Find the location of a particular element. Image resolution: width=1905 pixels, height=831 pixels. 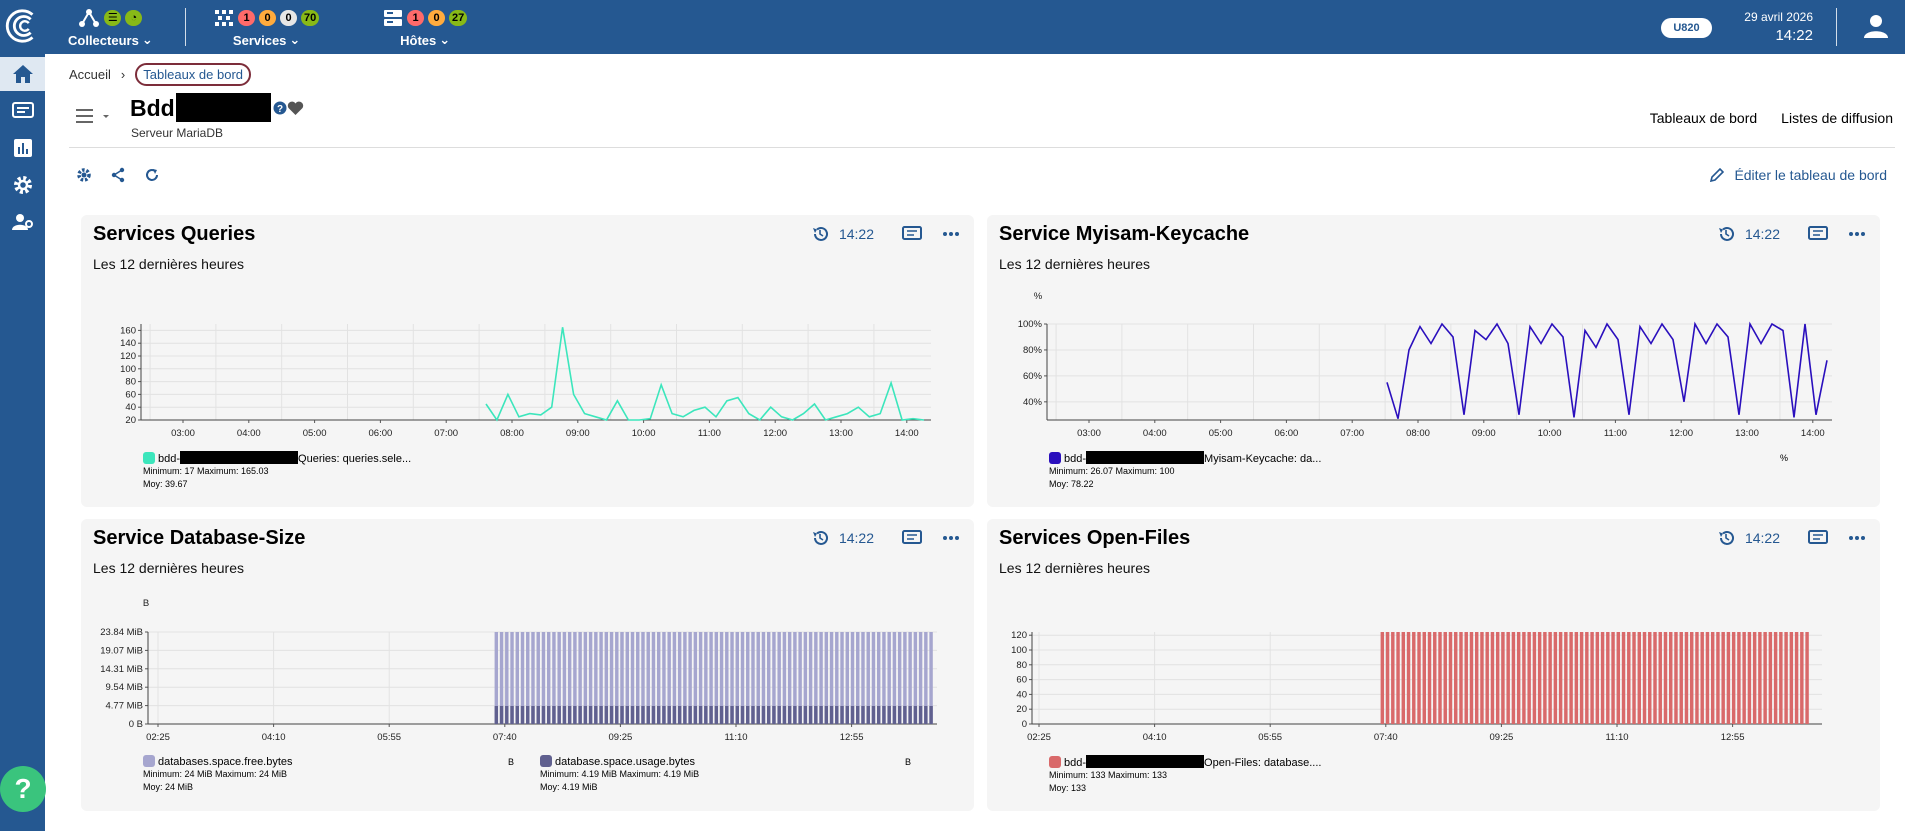

hosts-down-count: 1 is located at coordinates (415, 18).